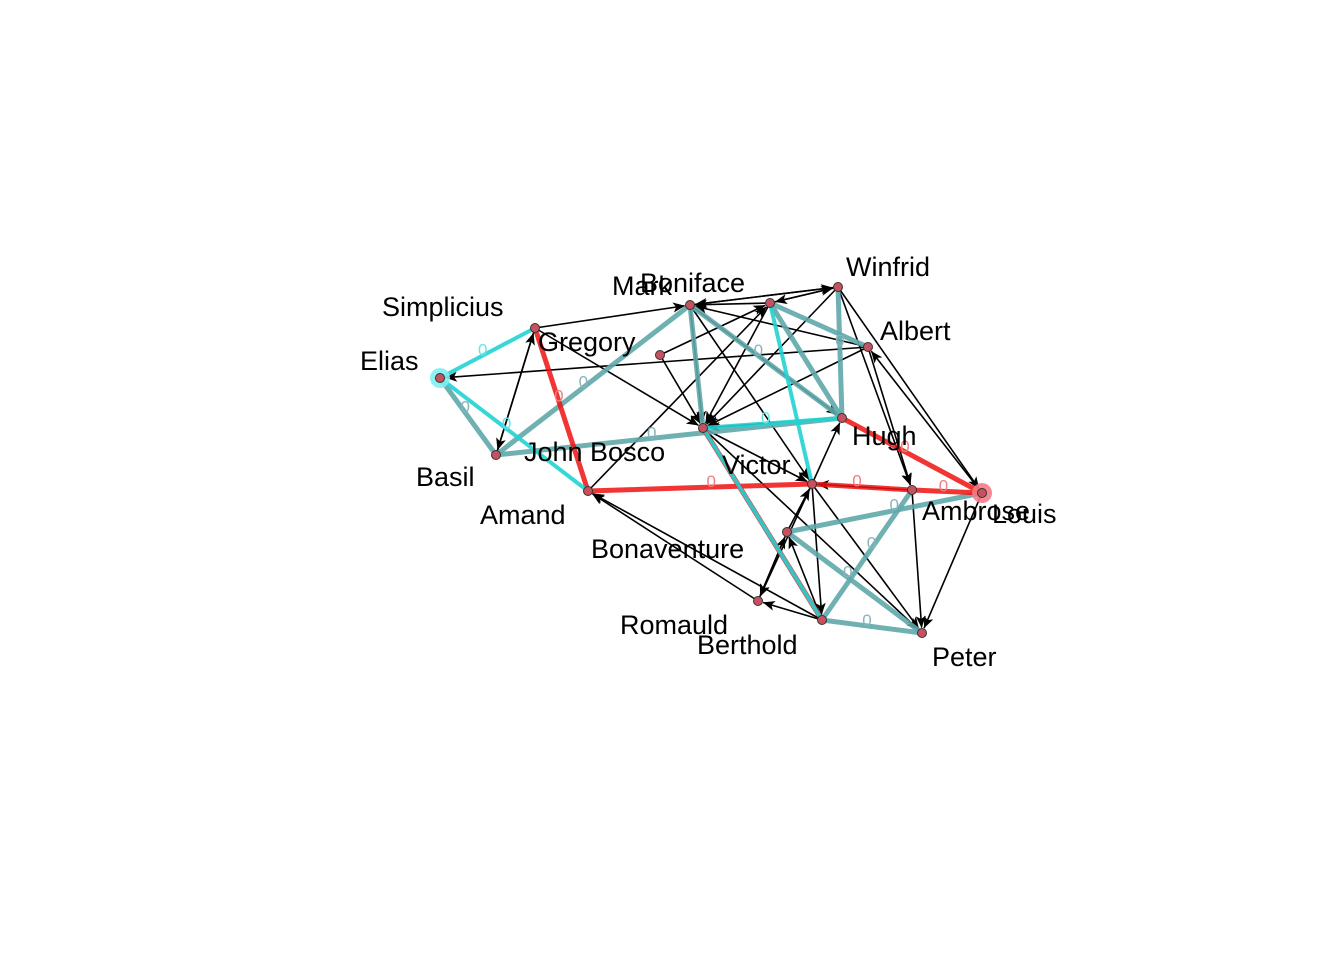 The image size is (1344, 960). I want to click on node-label-boniface: Boniface, so click(692, 283).